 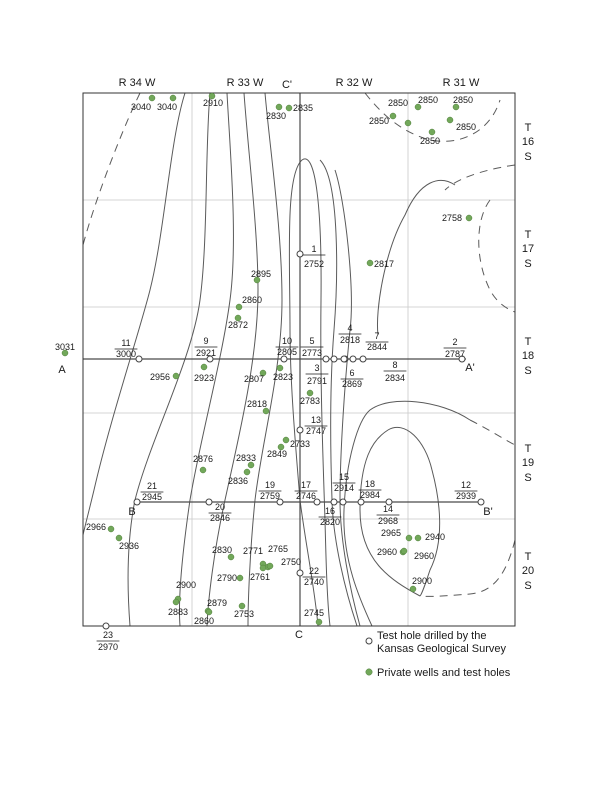 What do you see at coordinates (213, 103) in the screenshot?
I see `private-well-elevation: 2910` at bounding box center [213, 103].